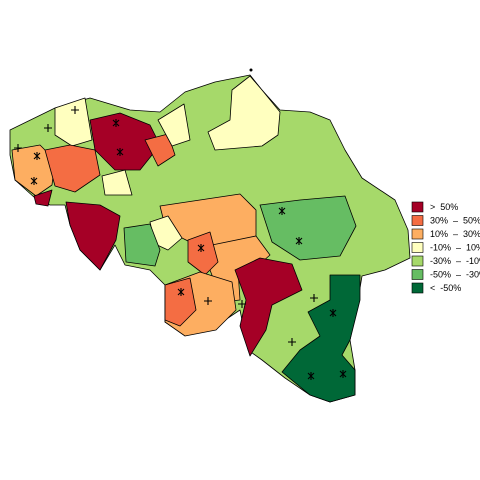 Image resolution: width=480 pixels, height=480 pixels. What do you see at coordinates (455, 234) in the screenshot?
I see `legend-label: 10% – 30%` at bounding box center [455, 234].